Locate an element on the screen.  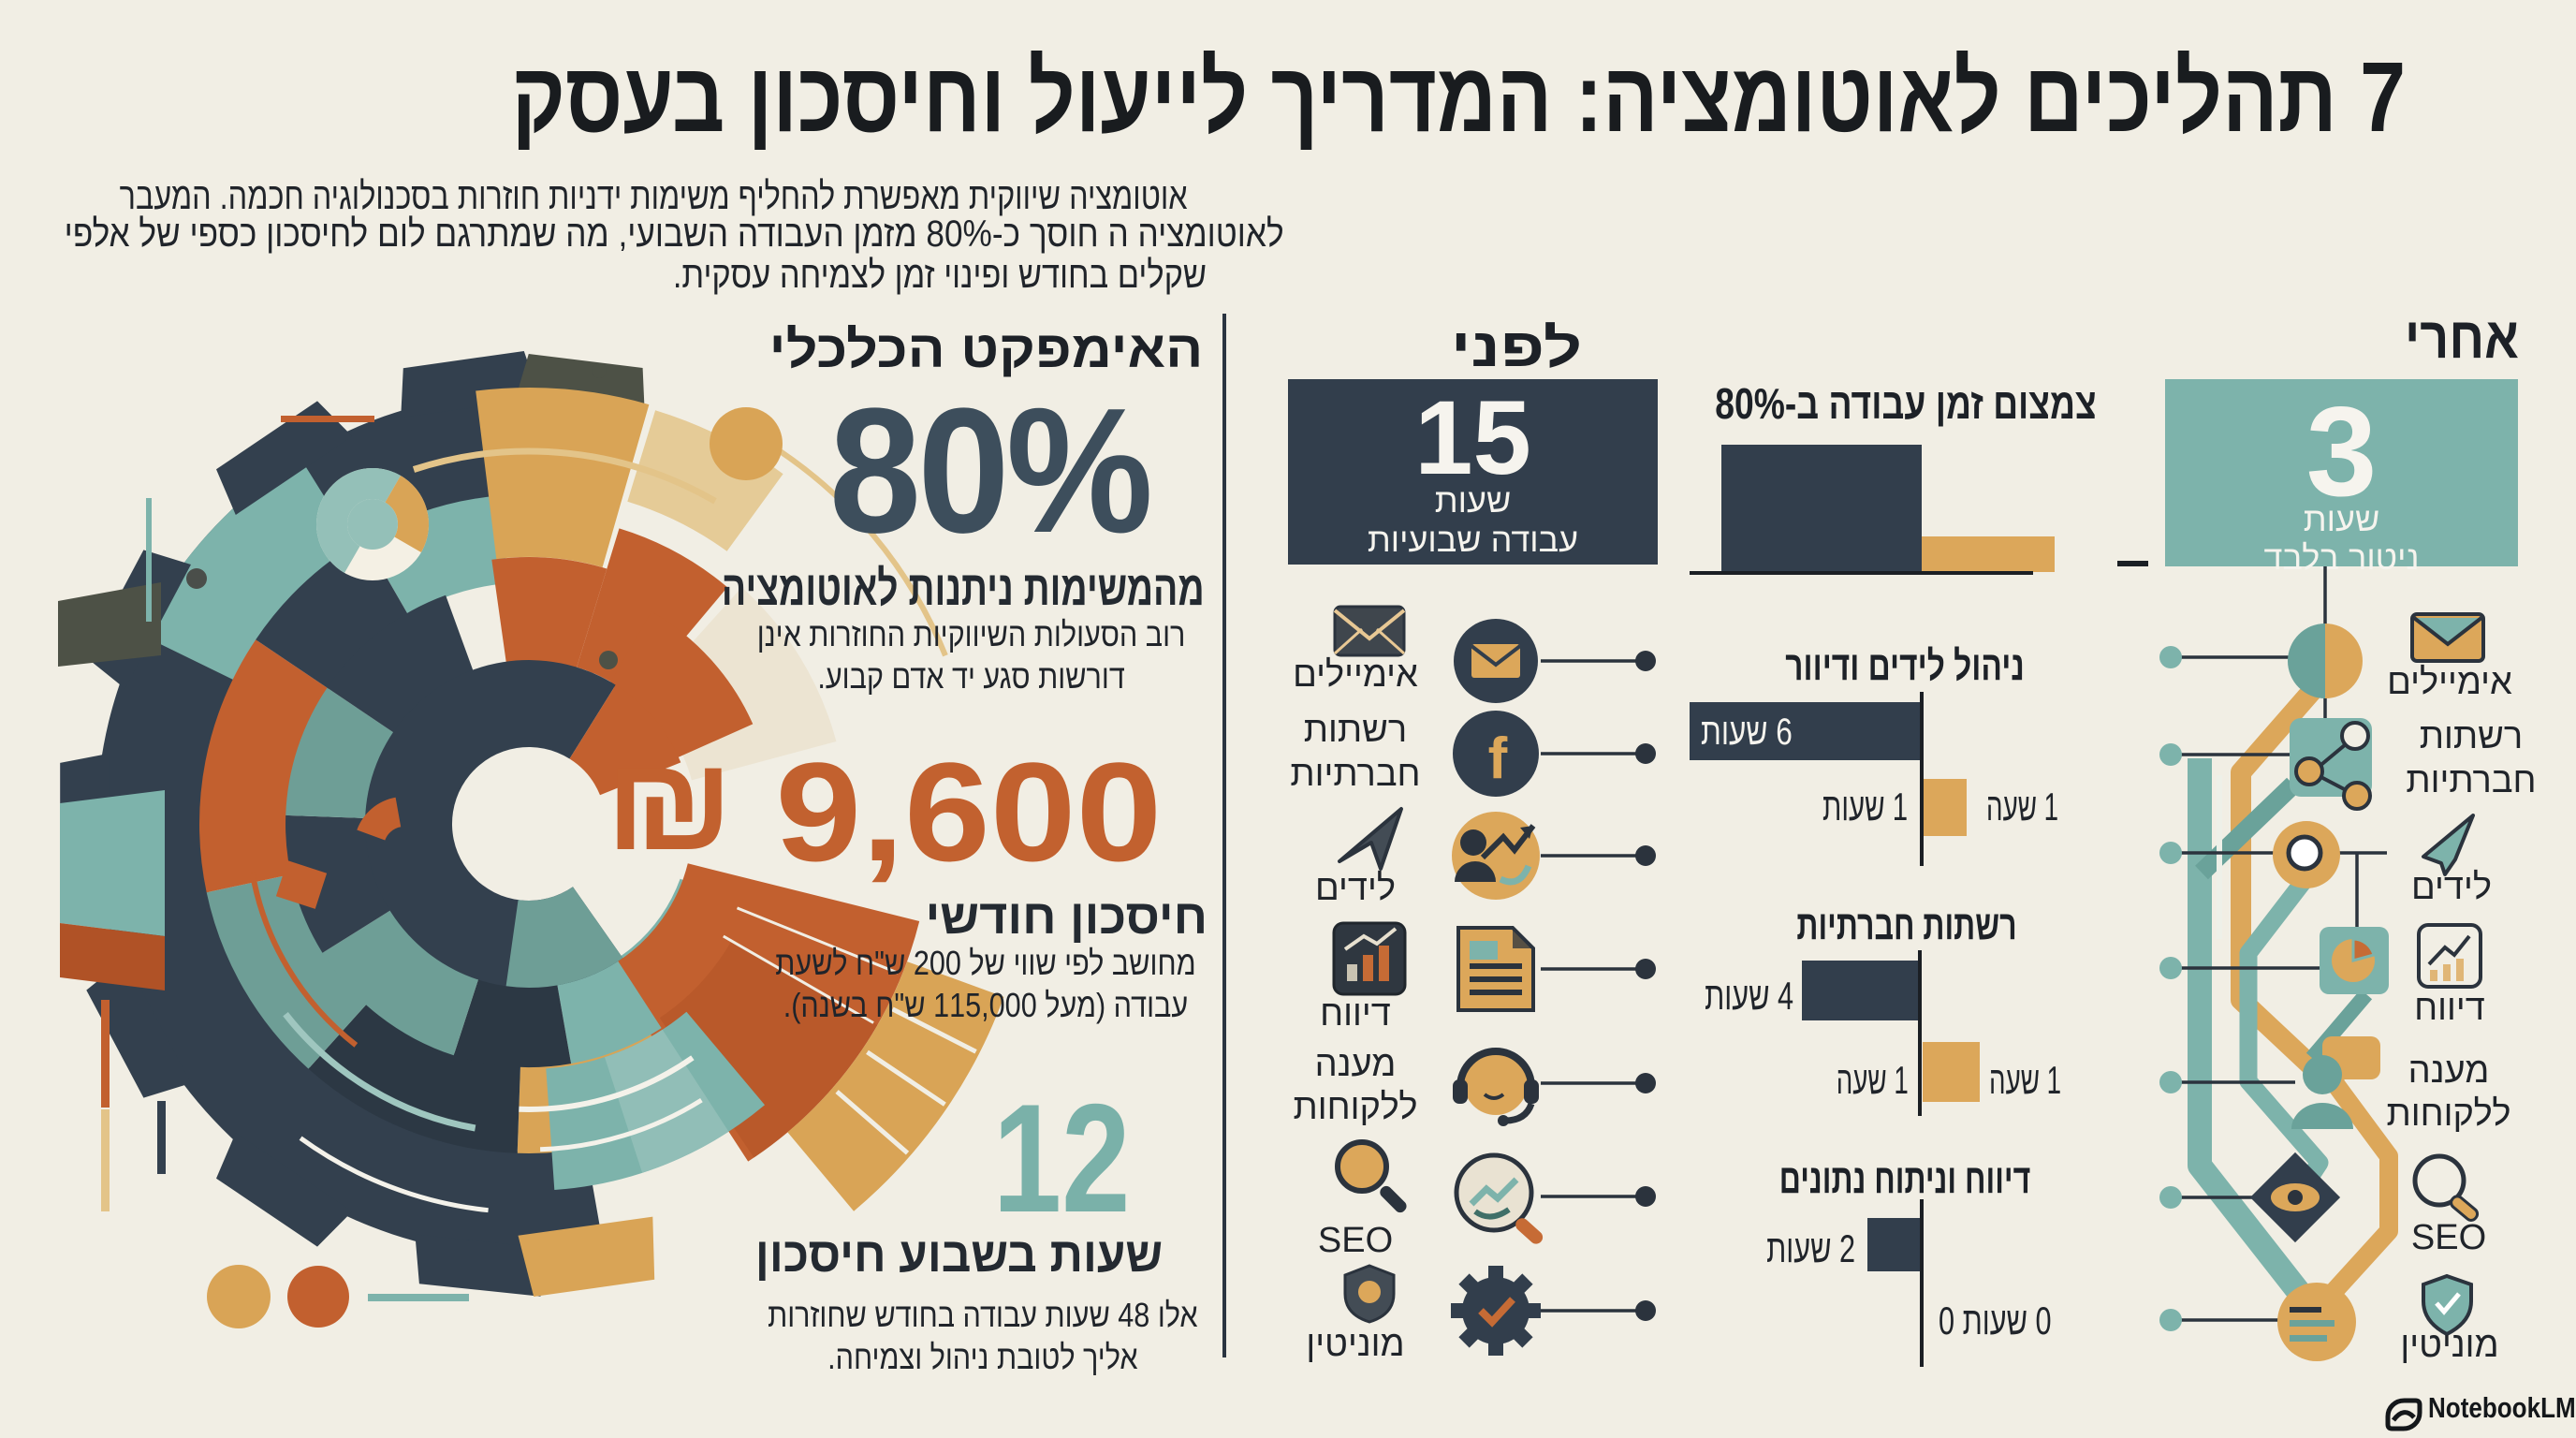
svg-text: f is located at coordinates (1498, 758).